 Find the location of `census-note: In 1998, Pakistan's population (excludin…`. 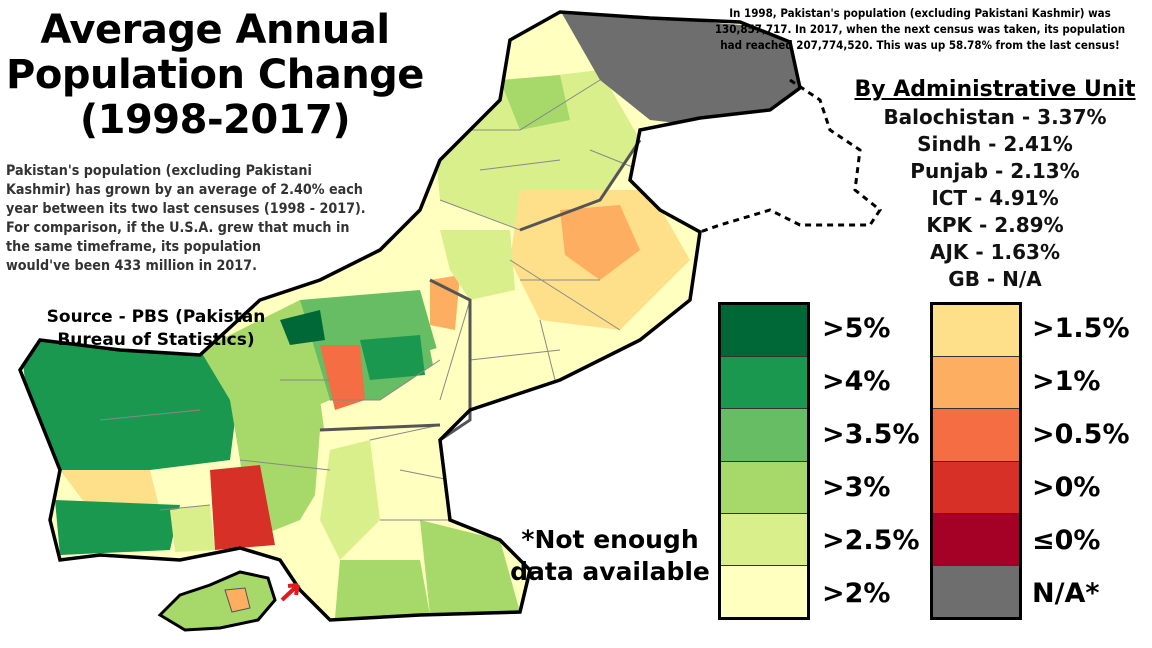

census-note: In 1998, Pakistan's population (excludin… is located at coordinates (920, 29).